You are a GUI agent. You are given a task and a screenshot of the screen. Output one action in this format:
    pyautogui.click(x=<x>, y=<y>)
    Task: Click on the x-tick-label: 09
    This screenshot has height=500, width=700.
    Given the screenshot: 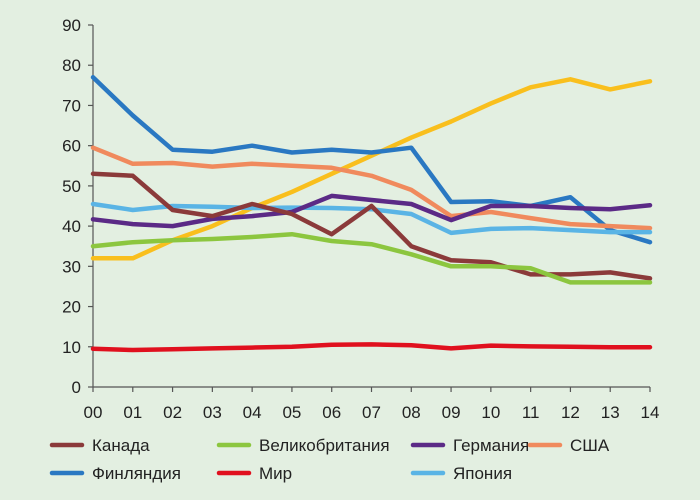 What is the action you would take?
    pyautogui.click(x=451, y=412)
    